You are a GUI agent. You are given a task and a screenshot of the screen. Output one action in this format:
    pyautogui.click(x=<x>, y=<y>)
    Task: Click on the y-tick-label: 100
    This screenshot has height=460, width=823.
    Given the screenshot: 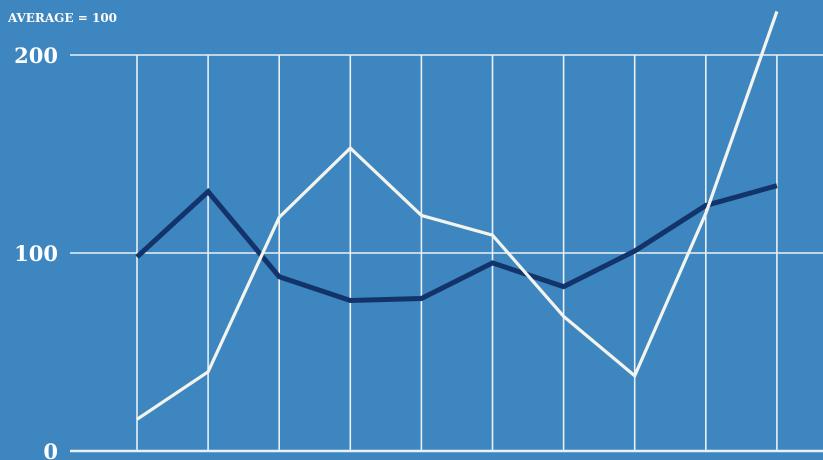 What is the action you would take?
    pyautogui.click(x=36, y=253)
    